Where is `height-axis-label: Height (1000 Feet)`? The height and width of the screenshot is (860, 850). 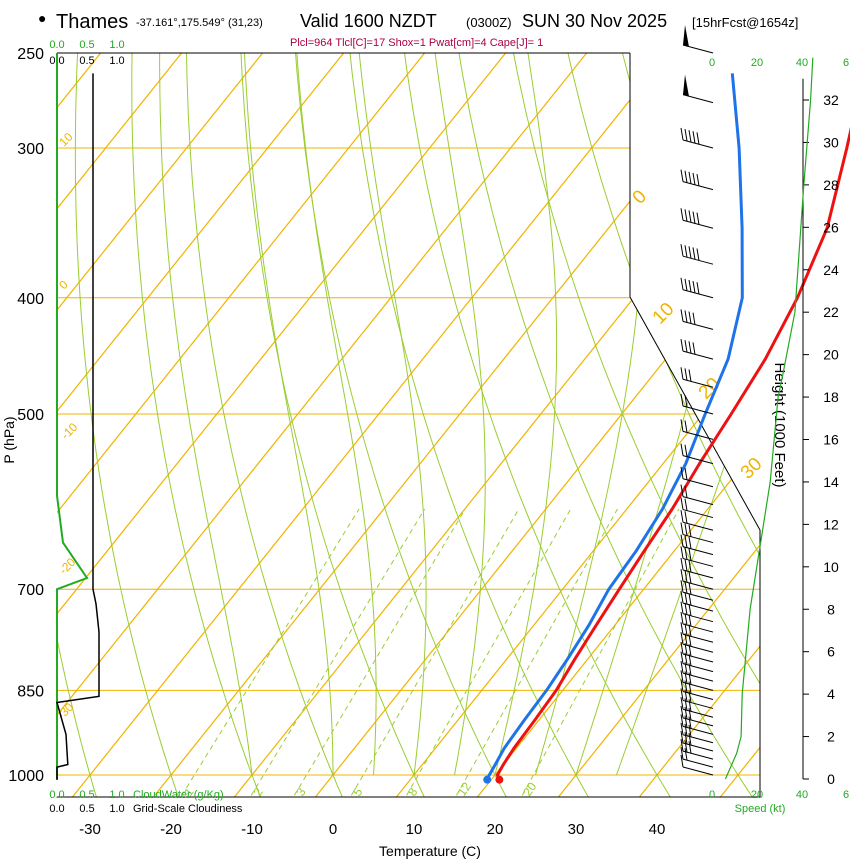
height-axis-label: Height (1000 Feet) is located at coordinates (779, 424).